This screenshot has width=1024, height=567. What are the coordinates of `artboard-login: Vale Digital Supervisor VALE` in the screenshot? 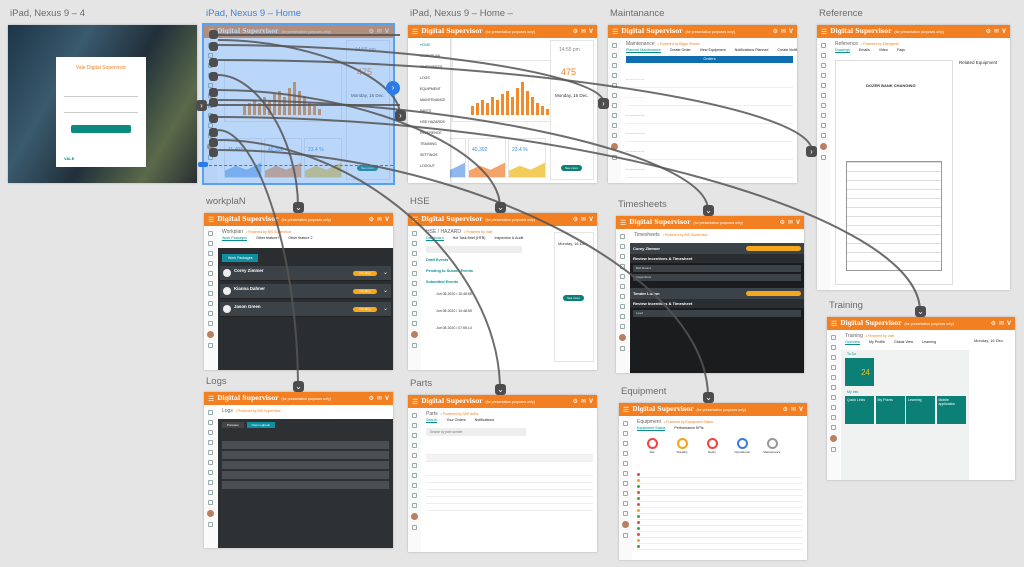 It's located at (102, 104).